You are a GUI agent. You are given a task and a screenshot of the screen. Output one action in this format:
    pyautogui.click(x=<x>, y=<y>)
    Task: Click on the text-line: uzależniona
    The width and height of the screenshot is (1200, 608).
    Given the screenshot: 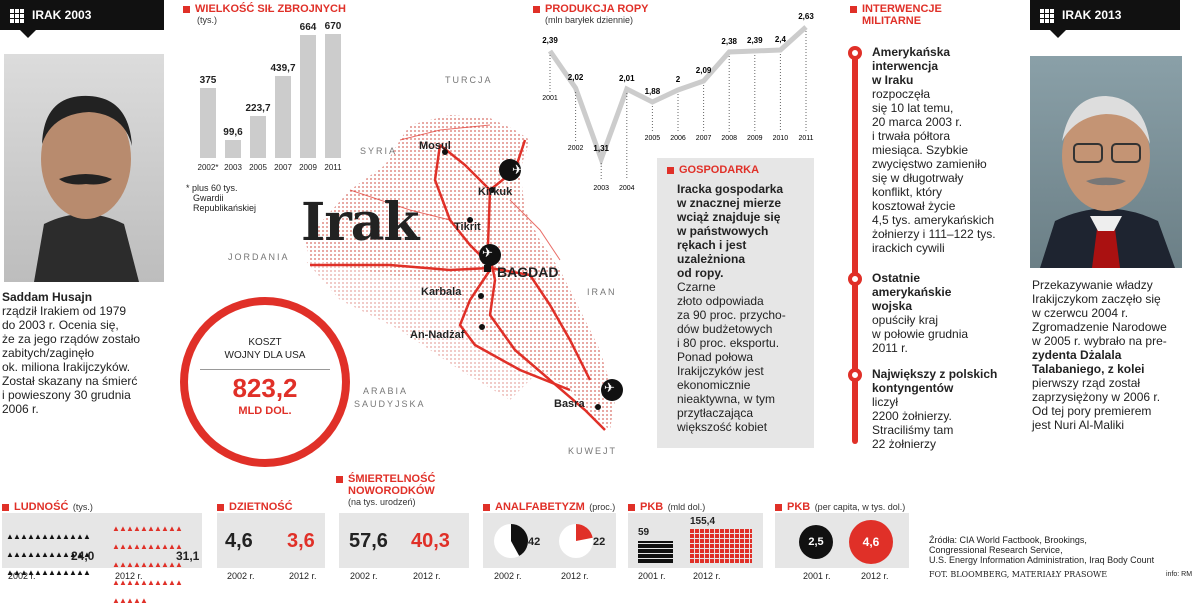 What is the action you would take?
    pyautogui.click(x=711, y=259)
    